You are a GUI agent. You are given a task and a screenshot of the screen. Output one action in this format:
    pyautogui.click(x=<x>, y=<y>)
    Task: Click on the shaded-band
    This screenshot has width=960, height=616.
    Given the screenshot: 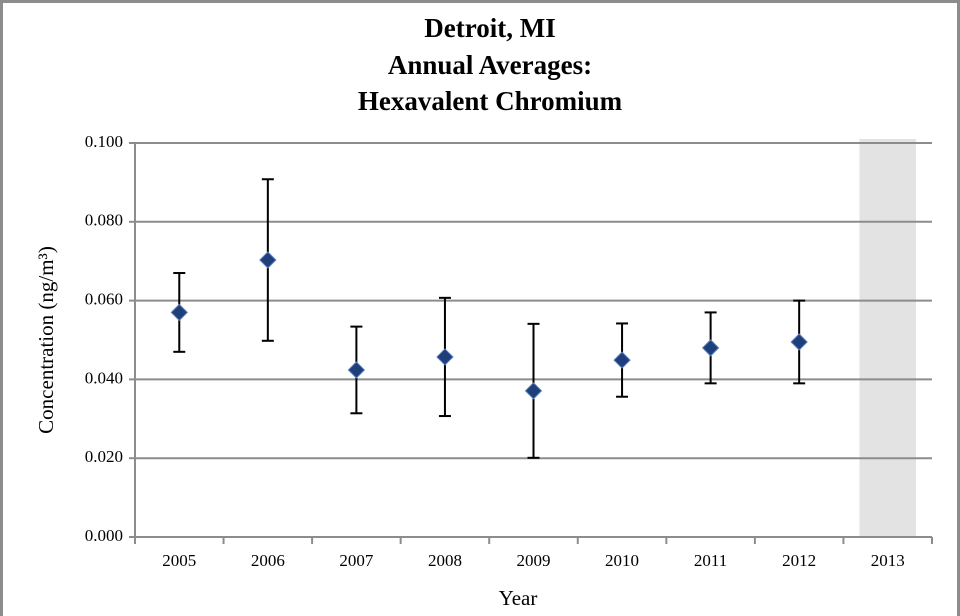 What is the action you would take?
    pyautogui.click(x=887, y=338)
    